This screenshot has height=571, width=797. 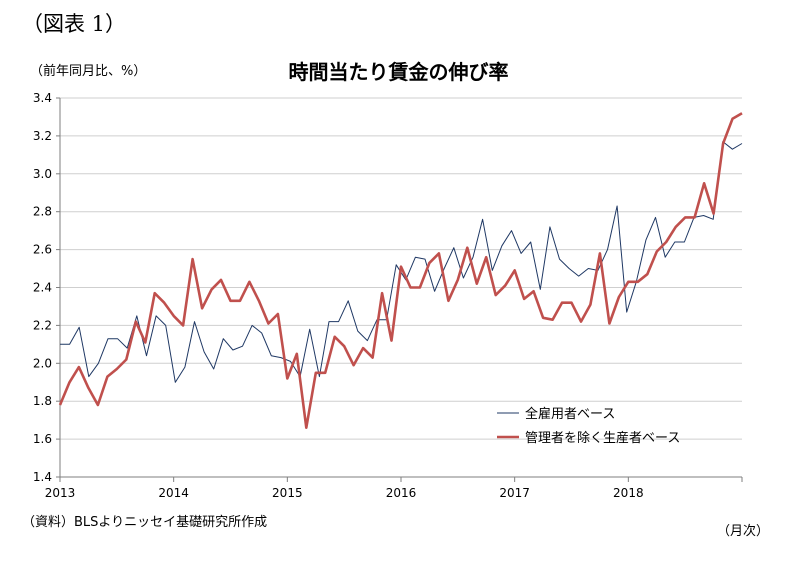 What do you see at coordinates (743, 531) in the screenshot?
I see `x-unit-label: （月次）` at bounding box center [743, 531].